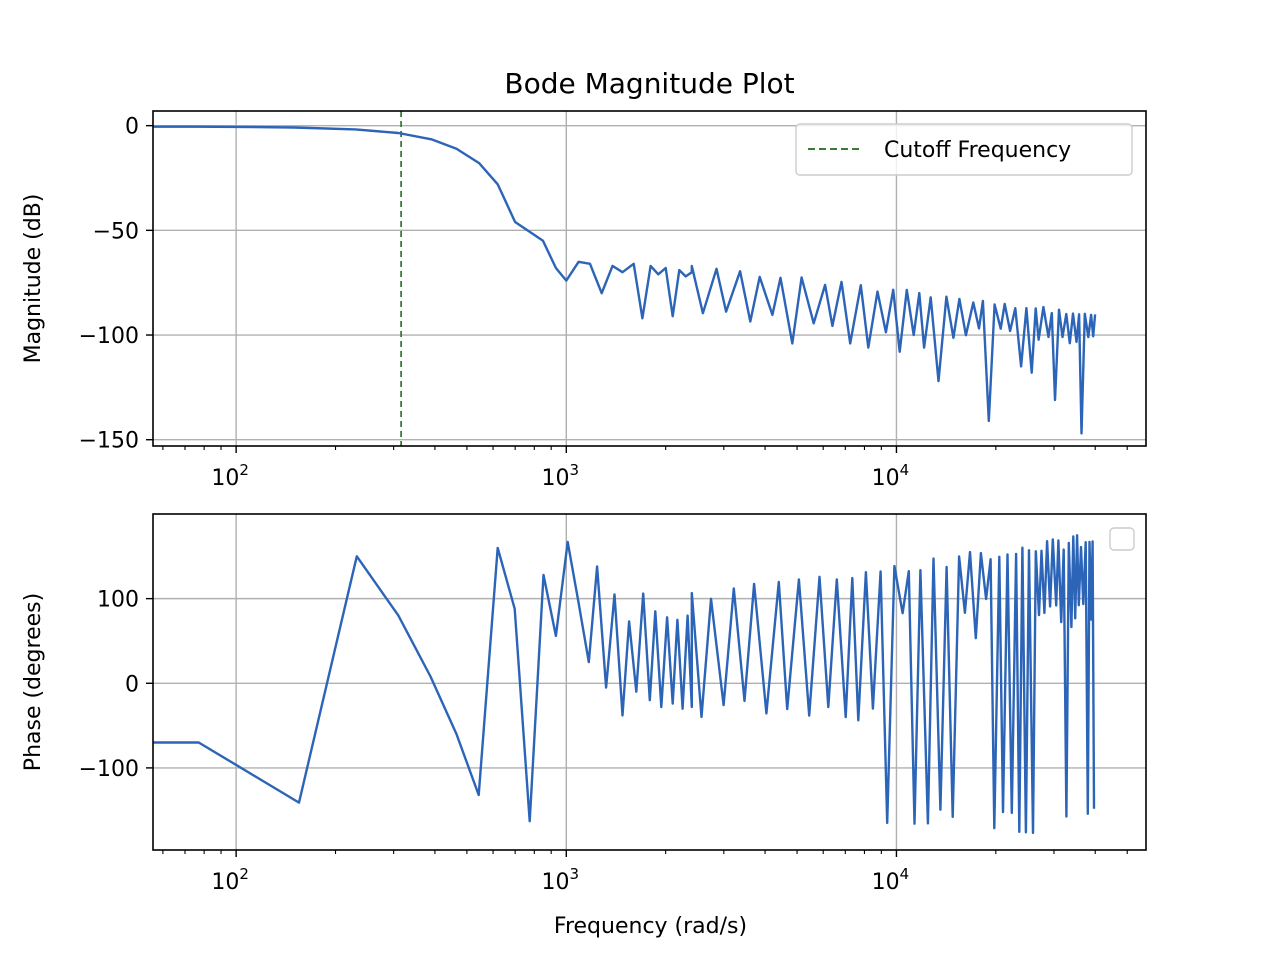 This screenshot has height=956, width=1264. What do you see at coordinates (650, 926) in the screenshot?
I see `phase-x-axis-label: Frequency (rad/s)` at bounding box center [650, 926].